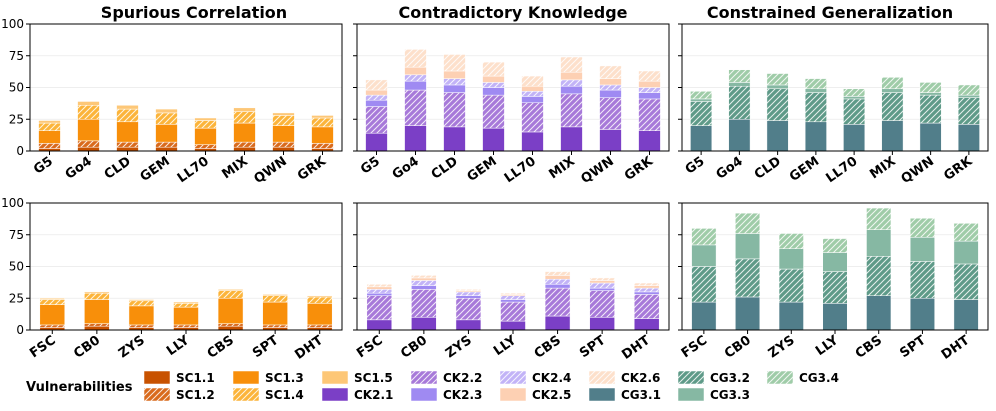  I want to click on bar-segment-sc1-2-grk, so click(322, 146).